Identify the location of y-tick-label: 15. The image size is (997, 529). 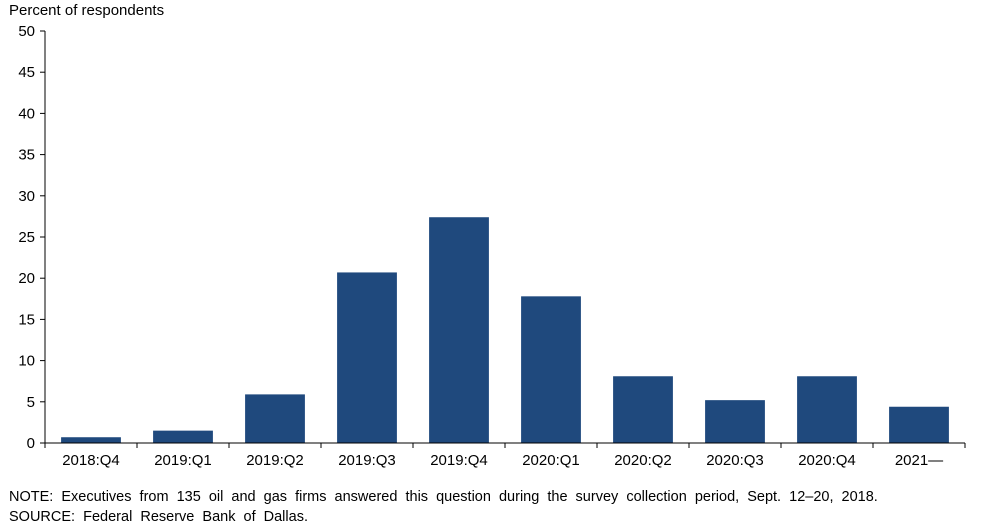
(26, 319).